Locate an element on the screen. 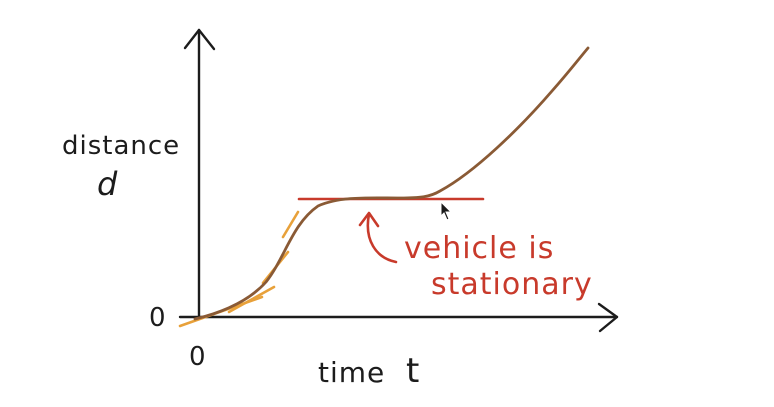  y-origin-label: 0 is located at coordinates (158, 318).